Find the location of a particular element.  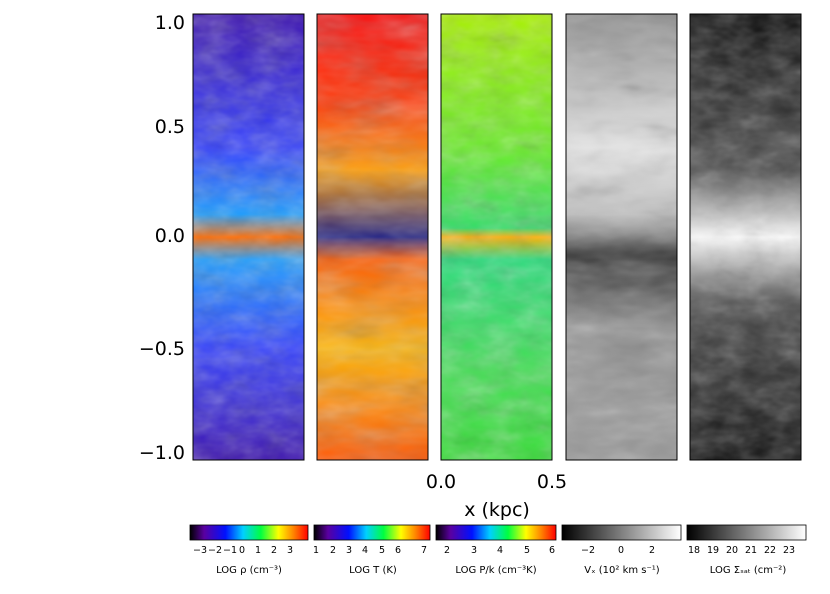

colorbar-tick-label: 23 is located at coordinates (789, 550).